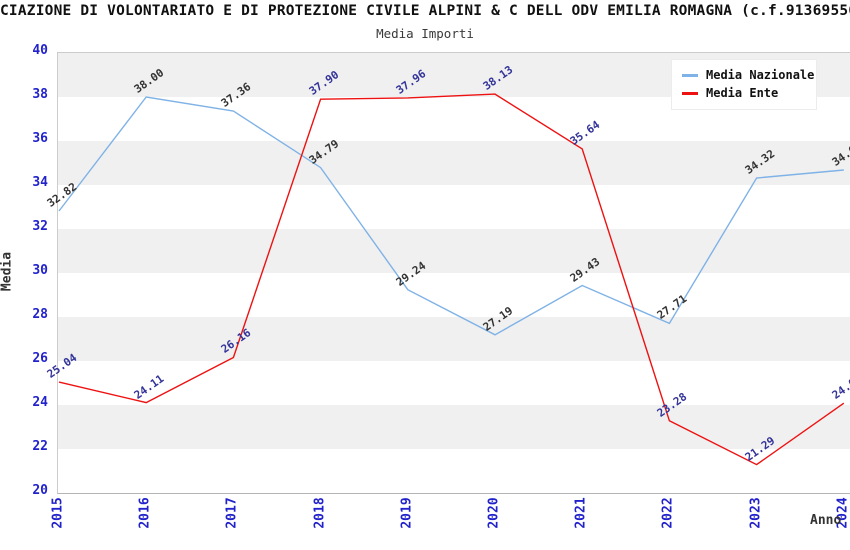 The image size is (850, 550). Describe the element at coordinates (40, 138) in the screenshot. I see `y-tick-label: 36` at that location.